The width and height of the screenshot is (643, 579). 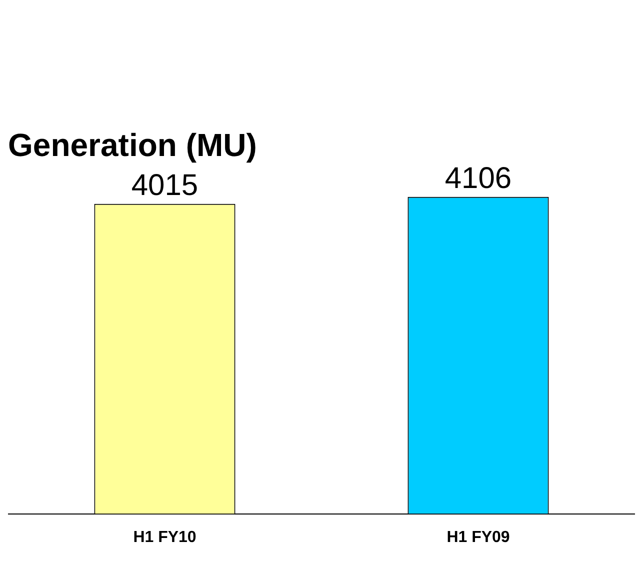 I want to click on data-label: 4106, so click(x=478, y=179).